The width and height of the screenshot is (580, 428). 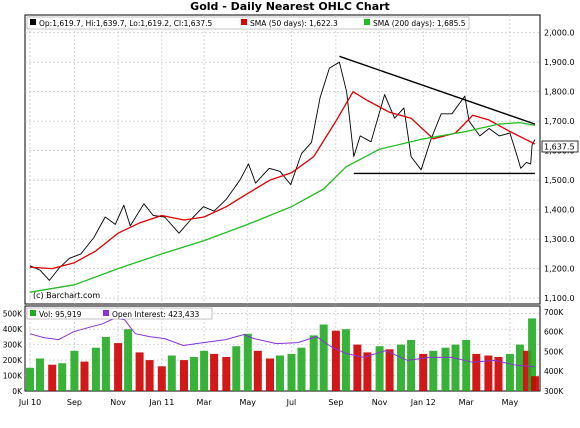 I want to click on legend-volume: Vol: 95,919, so click(x=60, y=314).